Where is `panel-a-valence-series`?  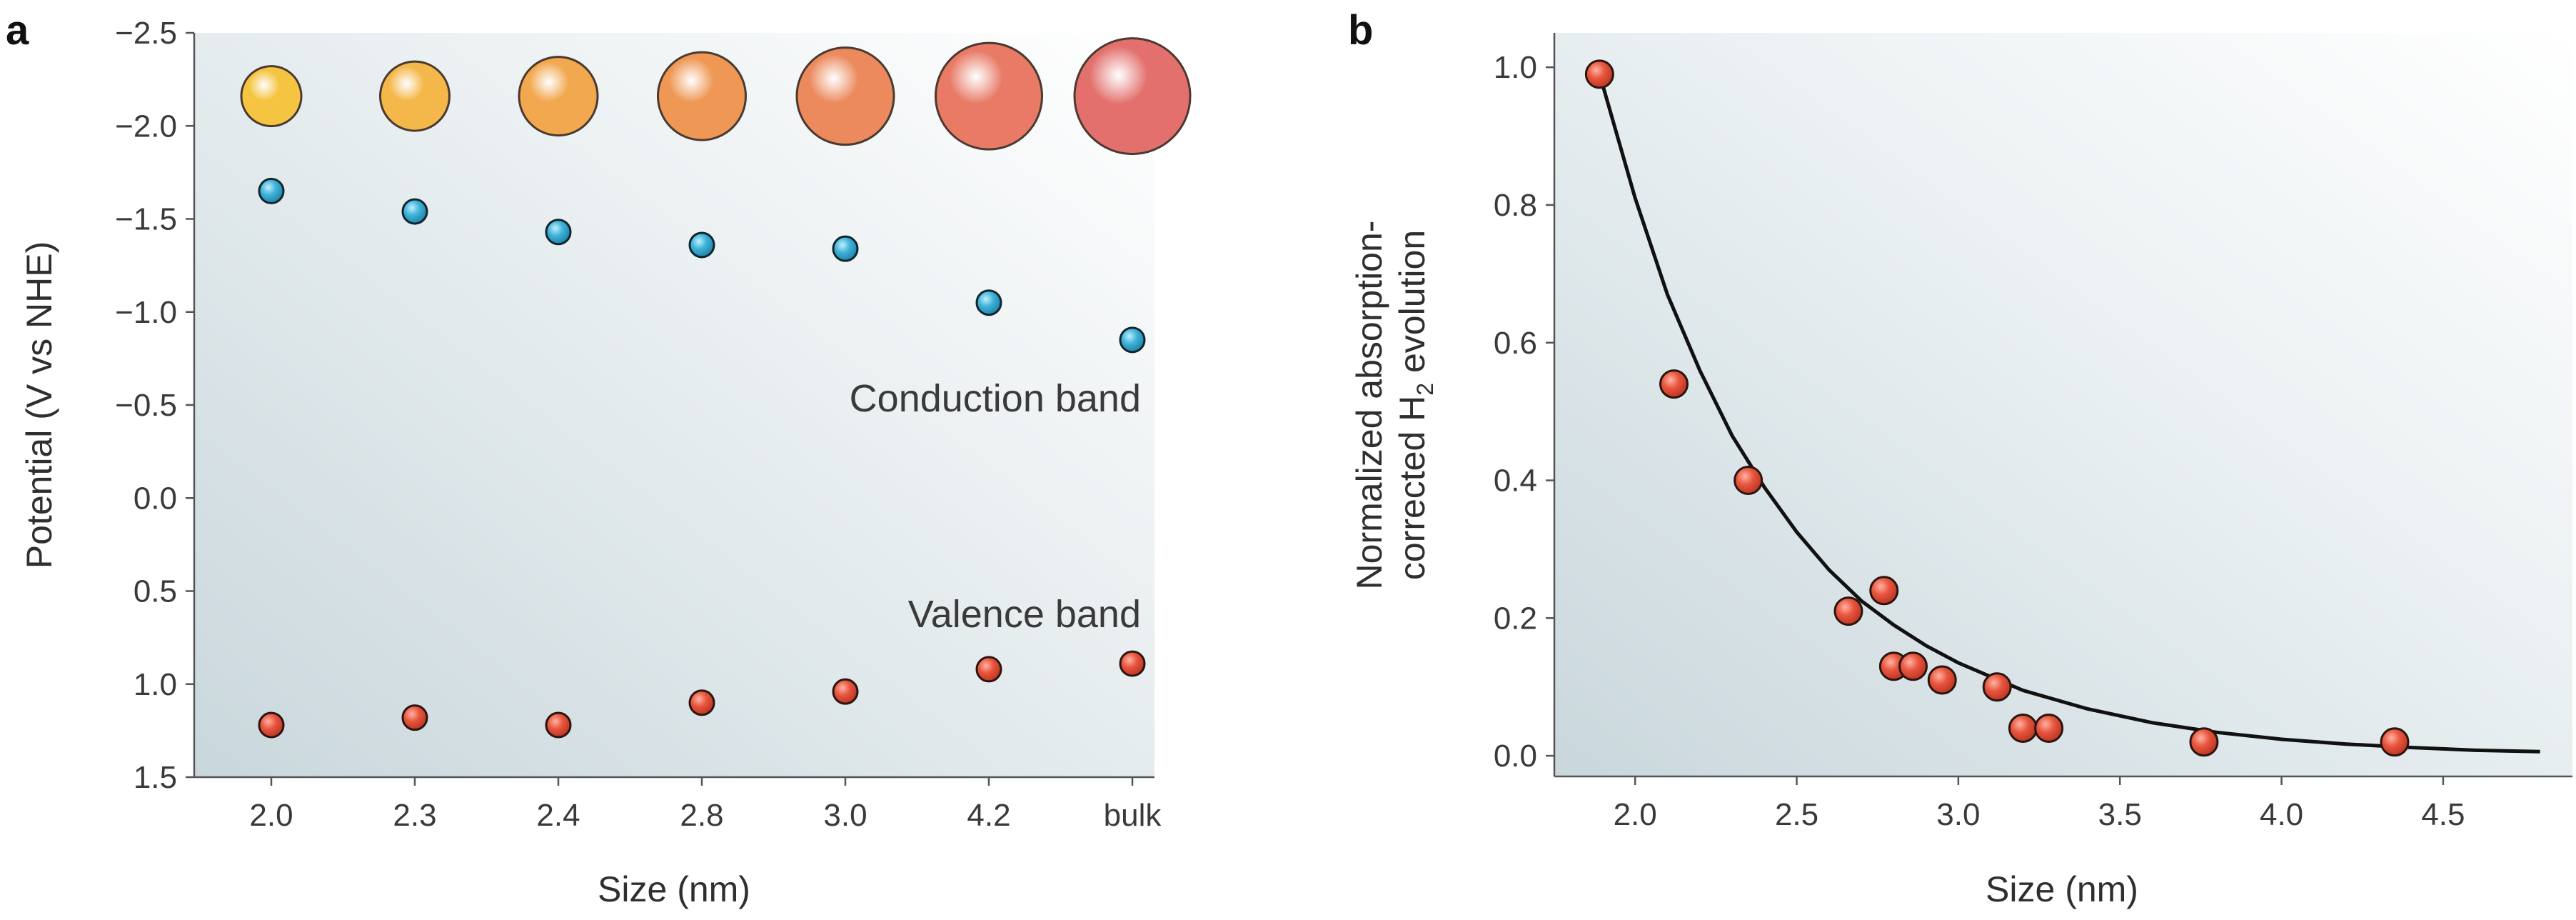
panel-a-valence-series is located at coordinates (702, 694).